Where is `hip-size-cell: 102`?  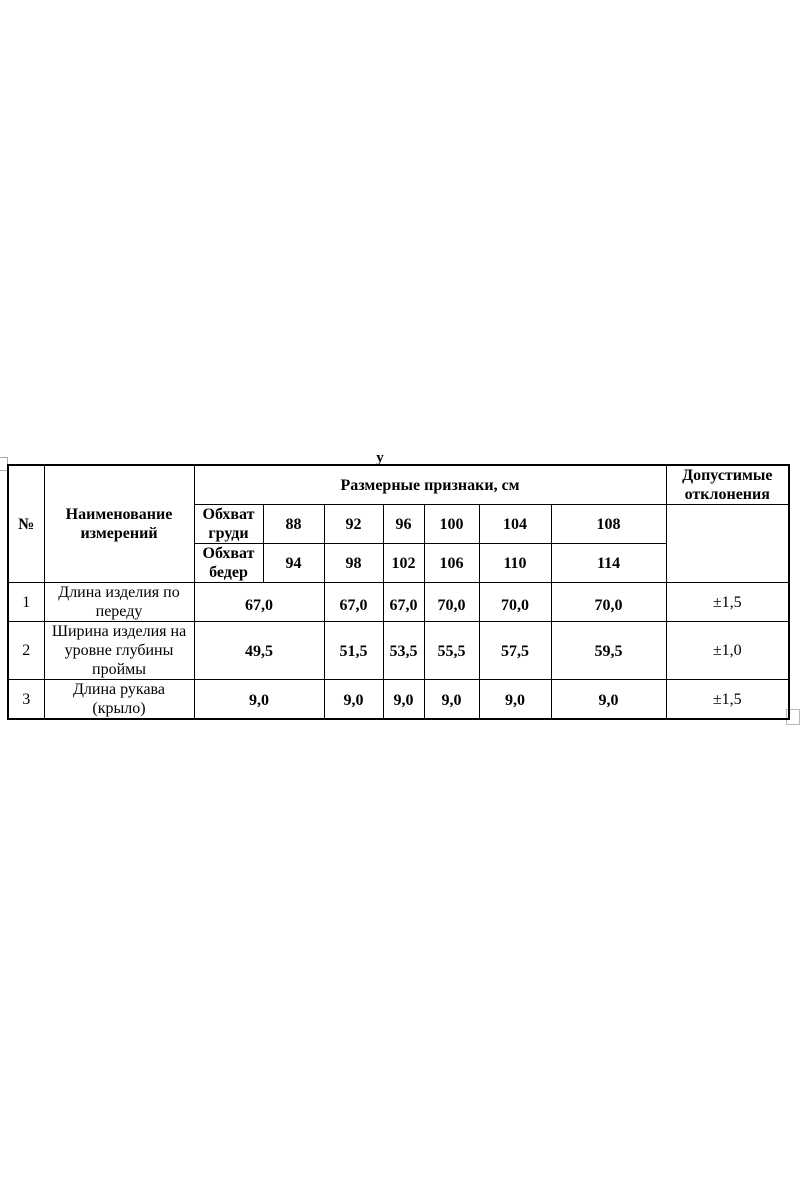
hip-size-cell: 102 is located at coordinates (403, 563).